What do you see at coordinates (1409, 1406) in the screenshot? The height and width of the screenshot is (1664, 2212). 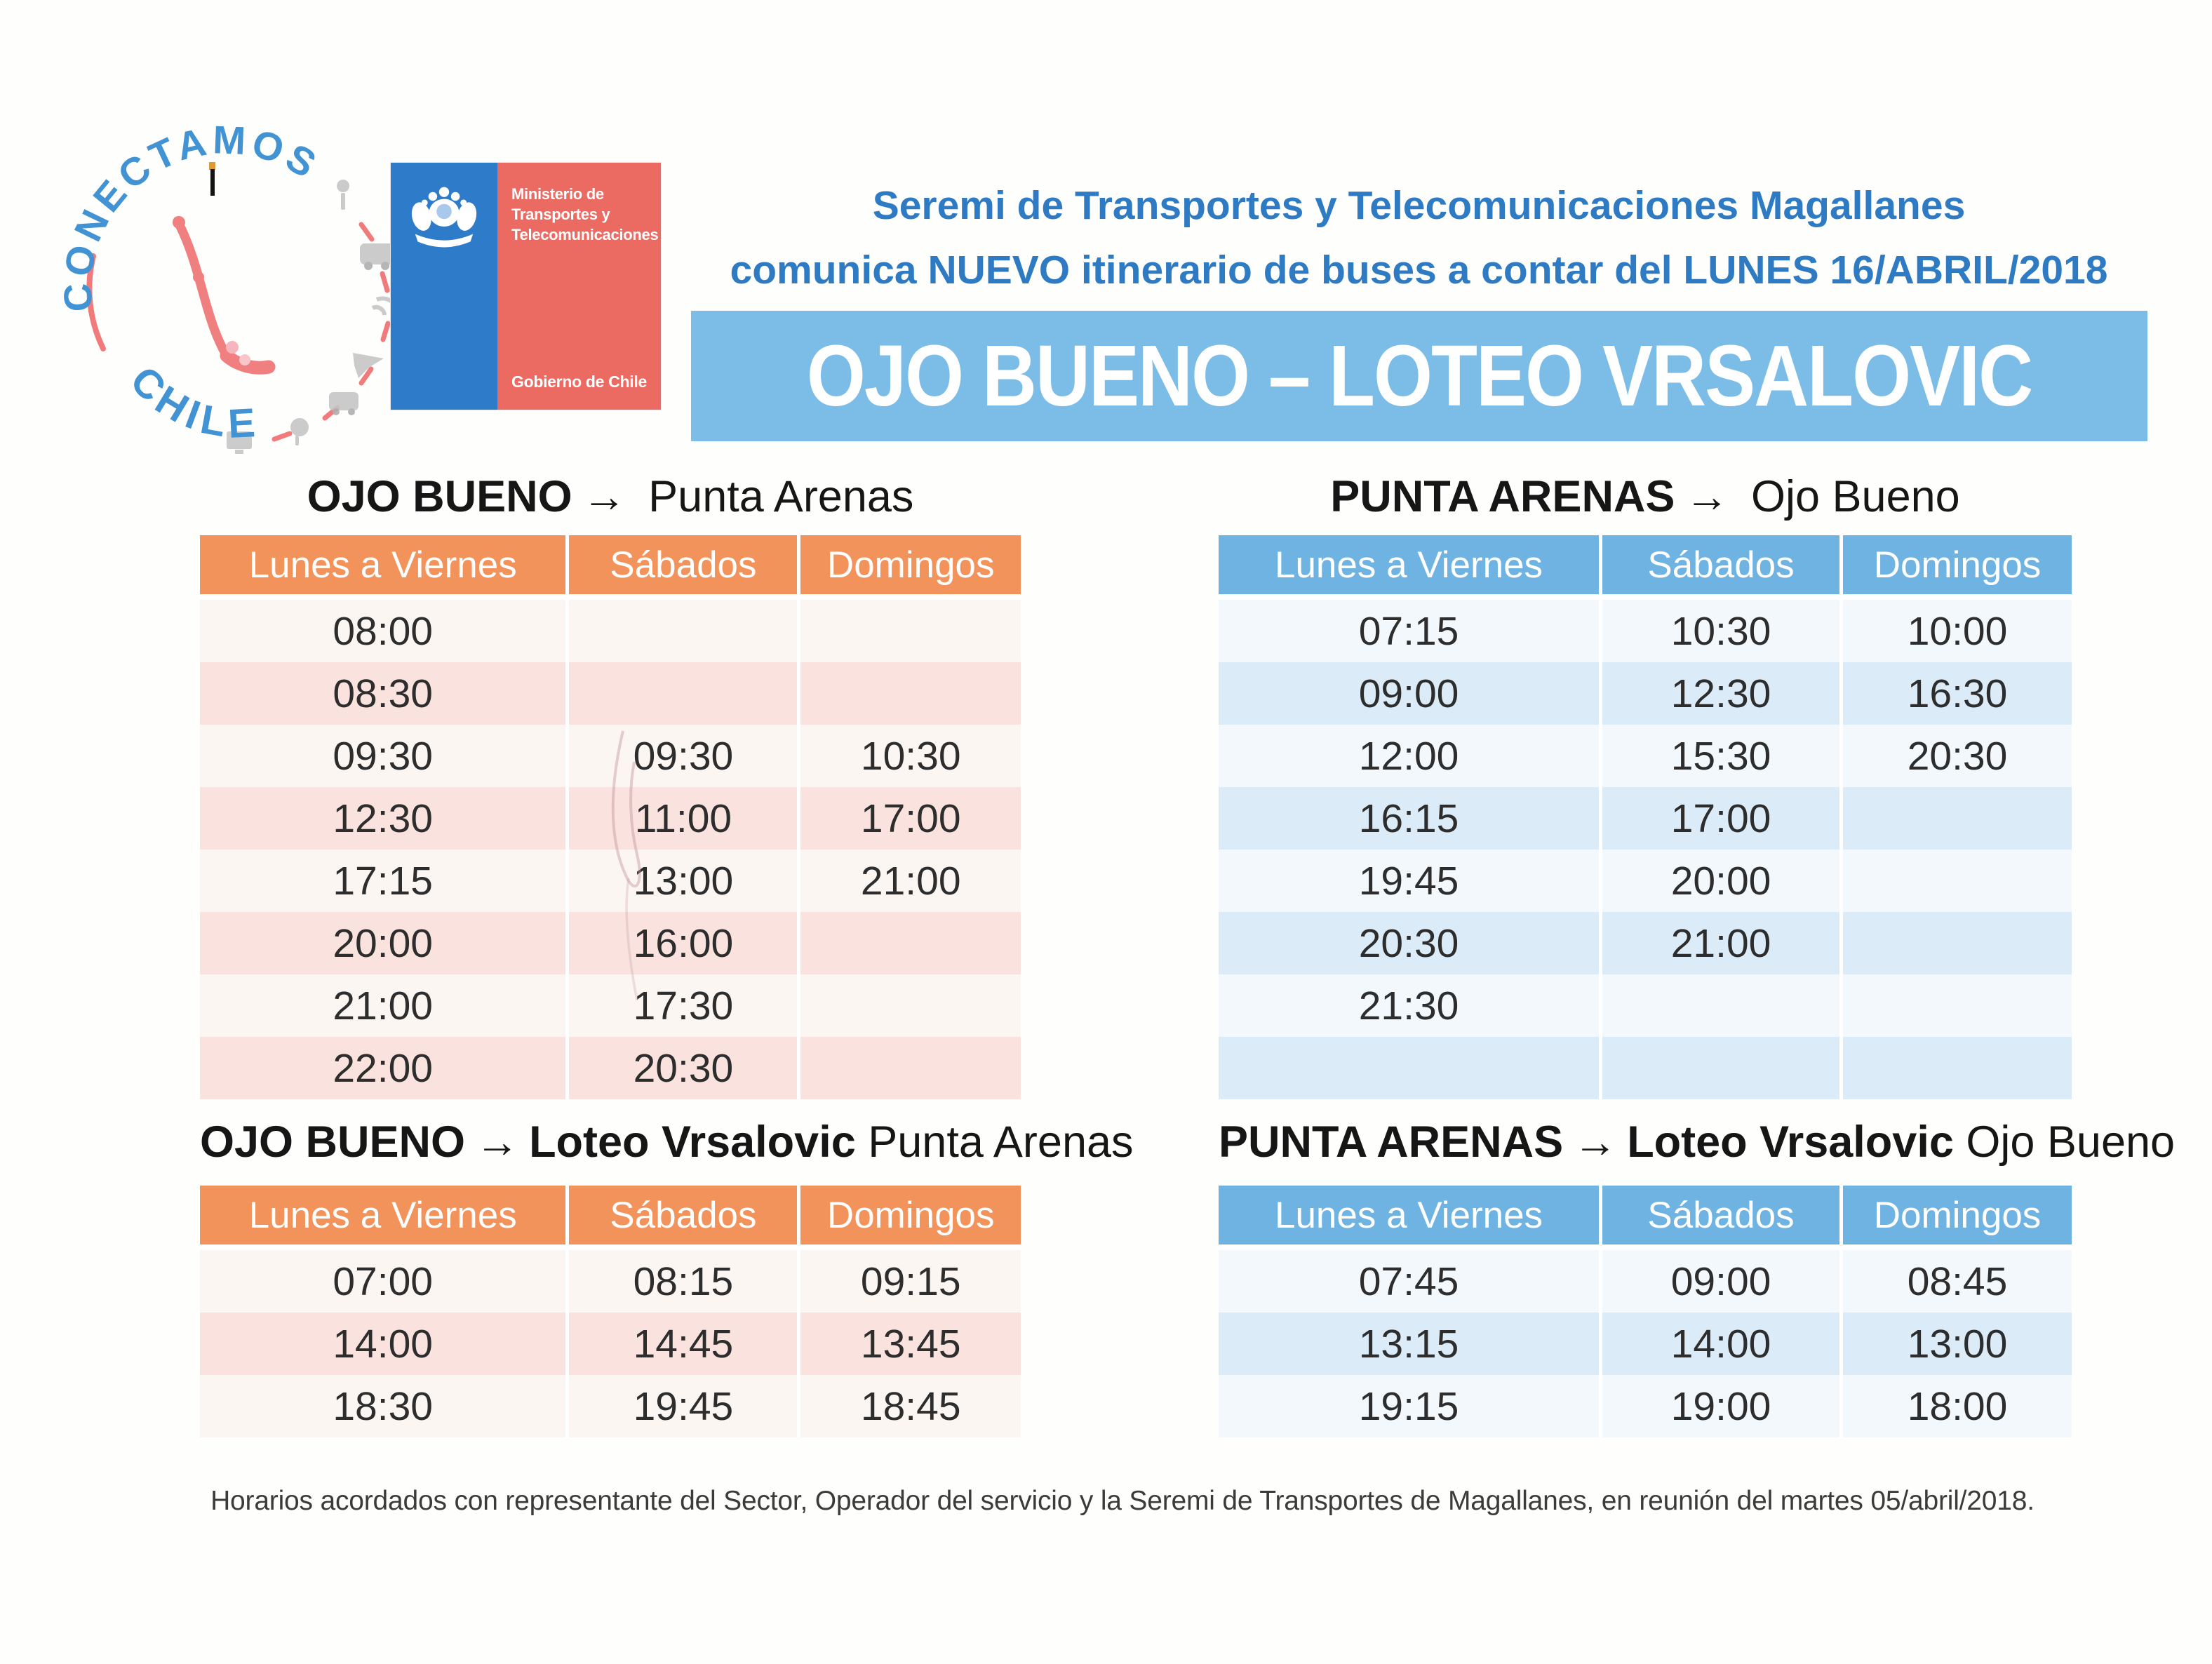 I see `time-cell: 19:15` at bounding box center [1409, 1406].